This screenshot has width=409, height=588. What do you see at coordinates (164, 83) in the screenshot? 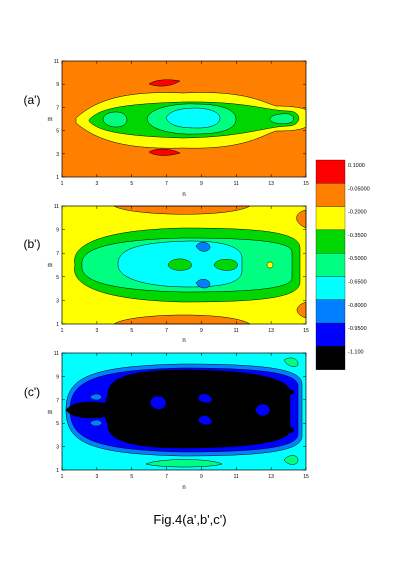
I see `panel-a-red-island-upper` at bounding box center [164, 83].